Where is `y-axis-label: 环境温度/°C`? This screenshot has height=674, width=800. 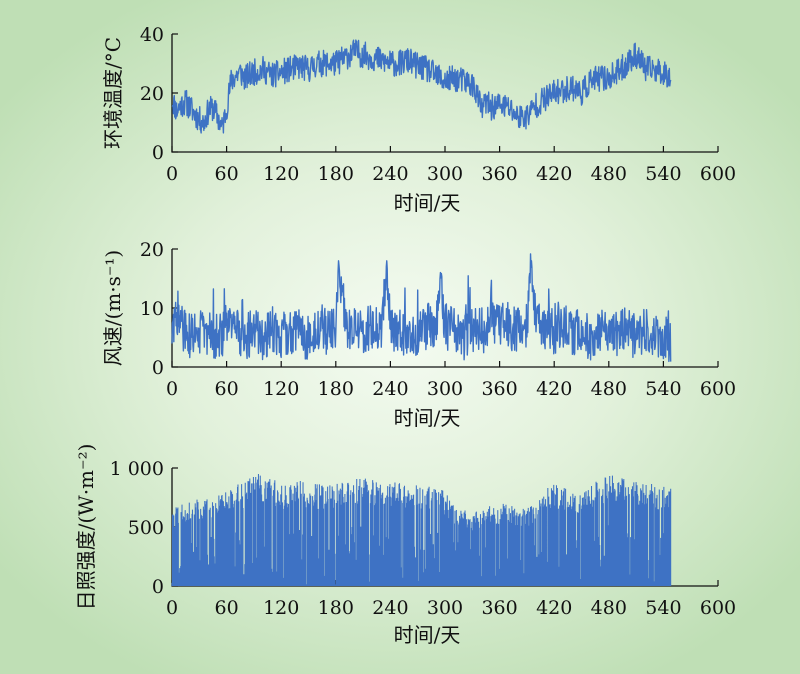 y-axis-label: 环境温度/°C is located at coordinates (113, 93).